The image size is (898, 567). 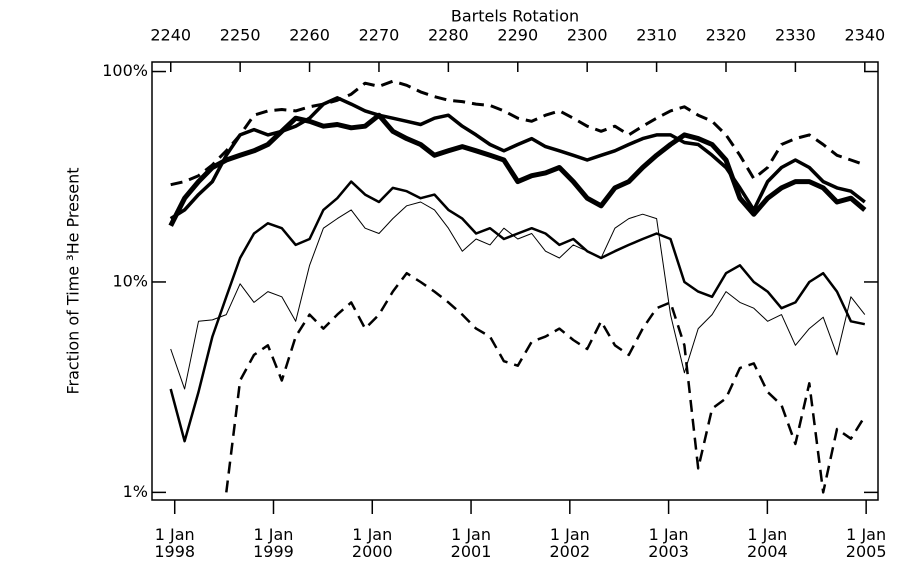 What do you see at coordinates (518, 133) in the screenshot?
I see `data-line` at bounding box center [518, 133].